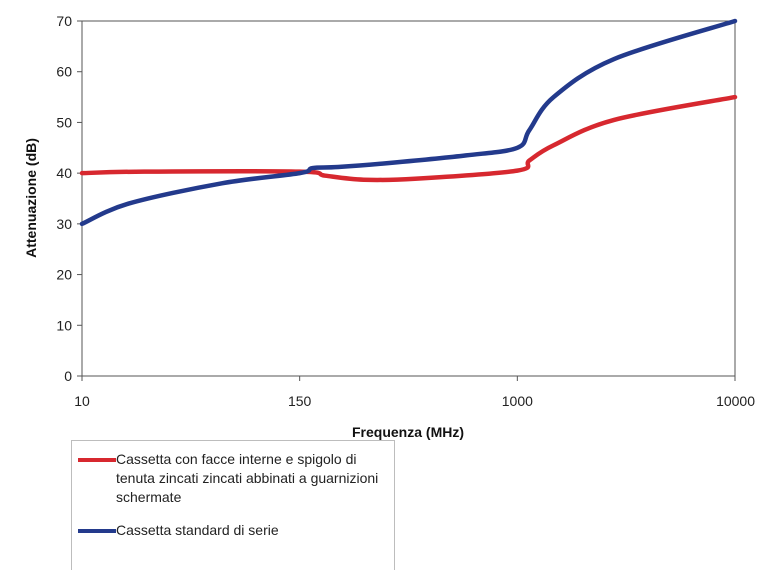 The width and height of the screenshot is (760, 571). Describe the element at coordinates (64, 275) in the screenshot. I see `y-tick-label-2: 20` at that location.